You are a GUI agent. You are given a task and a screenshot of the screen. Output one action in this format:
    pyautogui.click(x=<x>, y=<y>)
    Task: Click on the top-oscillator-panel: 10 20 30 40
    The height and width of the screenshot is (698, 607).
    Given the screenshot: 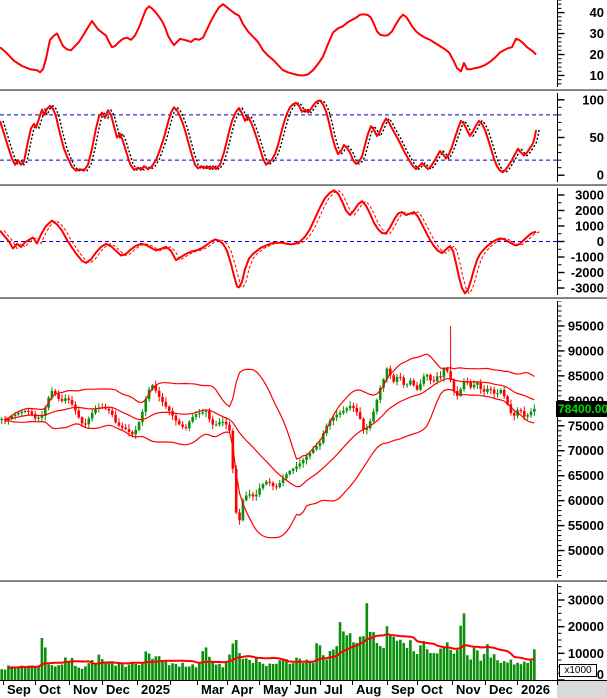 What is the action you would take?
    pyautogui.click(x=303, y=43)
    